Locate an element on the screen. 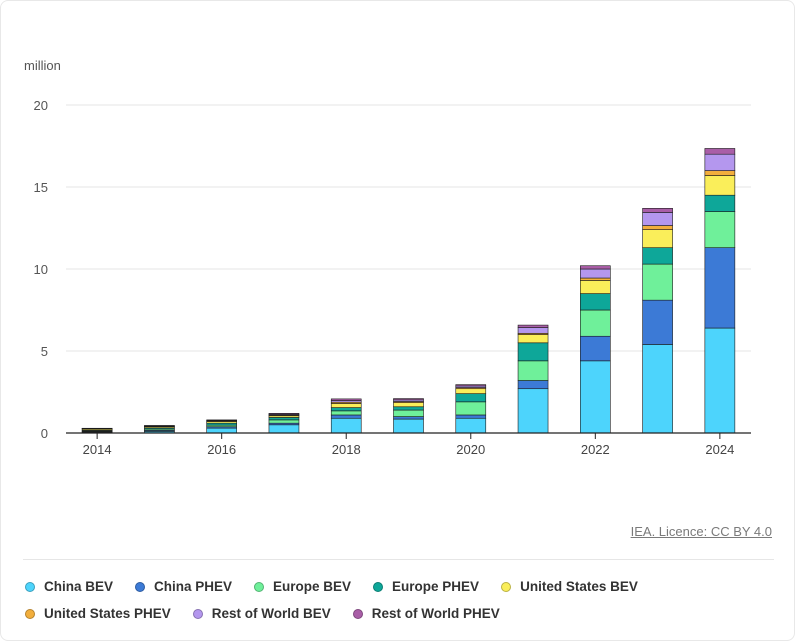 This screenshot has height=641, width=795. legend-item: Europe BEV is located at coordinates (302, 586).